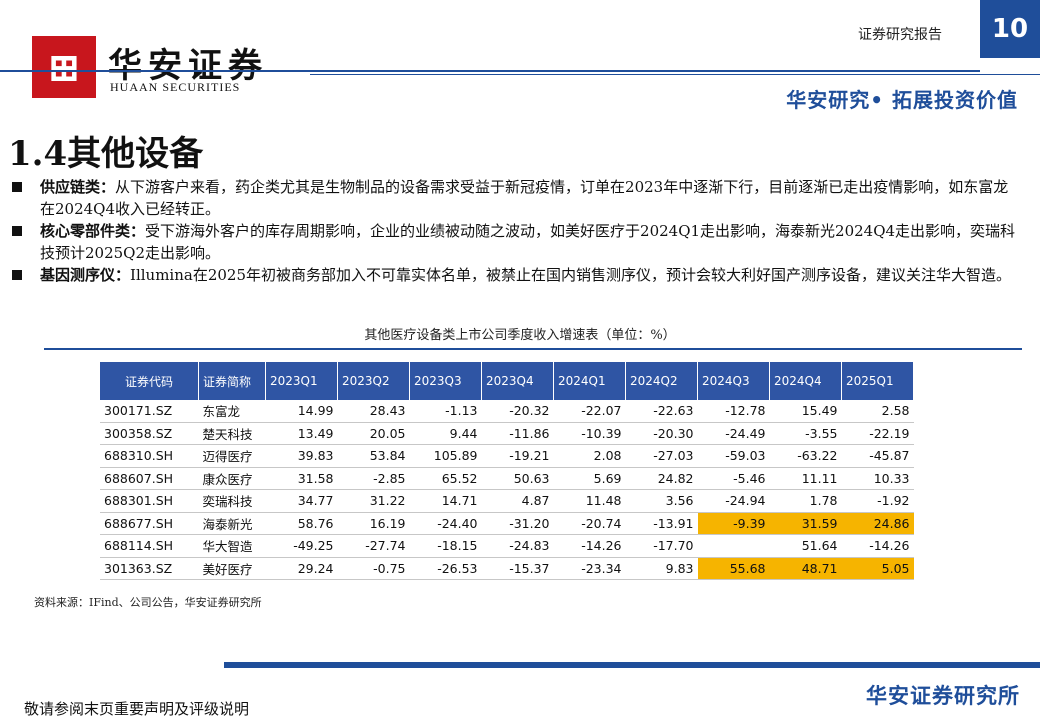 Image resolution: width=1040 pixels, height=720 pixels. I want to click on stock-code-cell: 688607.SH, so click(149, 478).